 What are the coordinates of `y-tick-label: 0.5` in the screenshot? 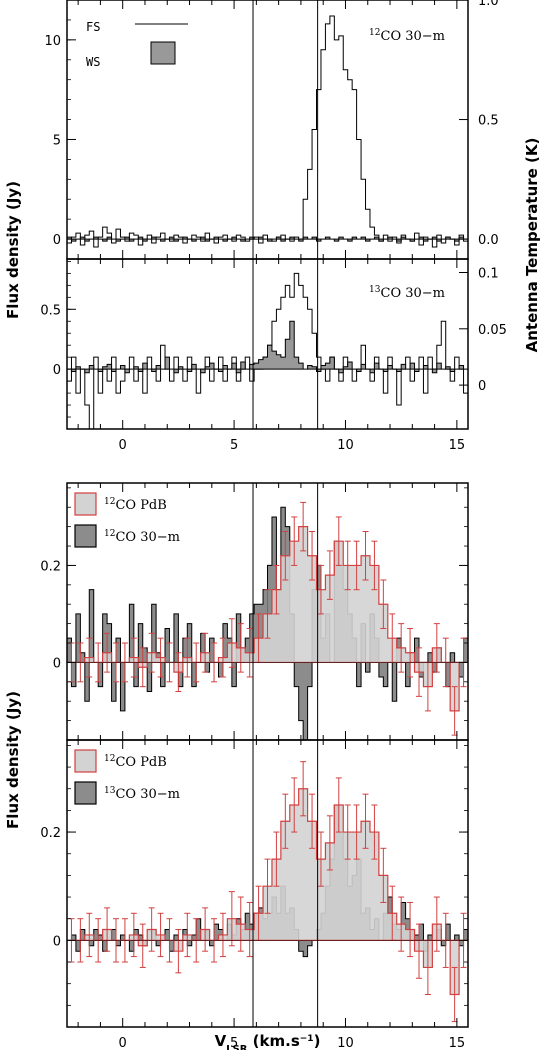 It's located at (50, 310).